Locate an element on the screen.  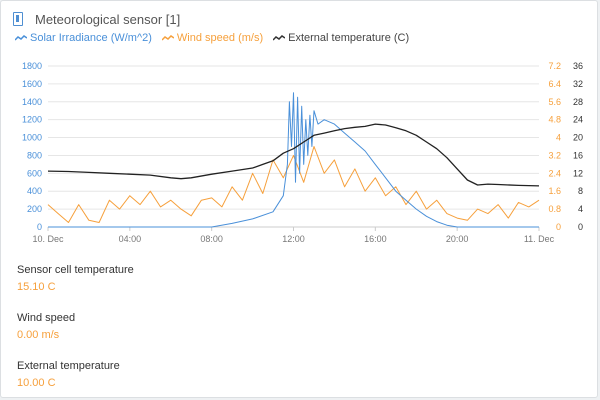
metric-sensor-cell-temperature: Sensor cell temperature 15.10 C is located at coordinates (75, 278).